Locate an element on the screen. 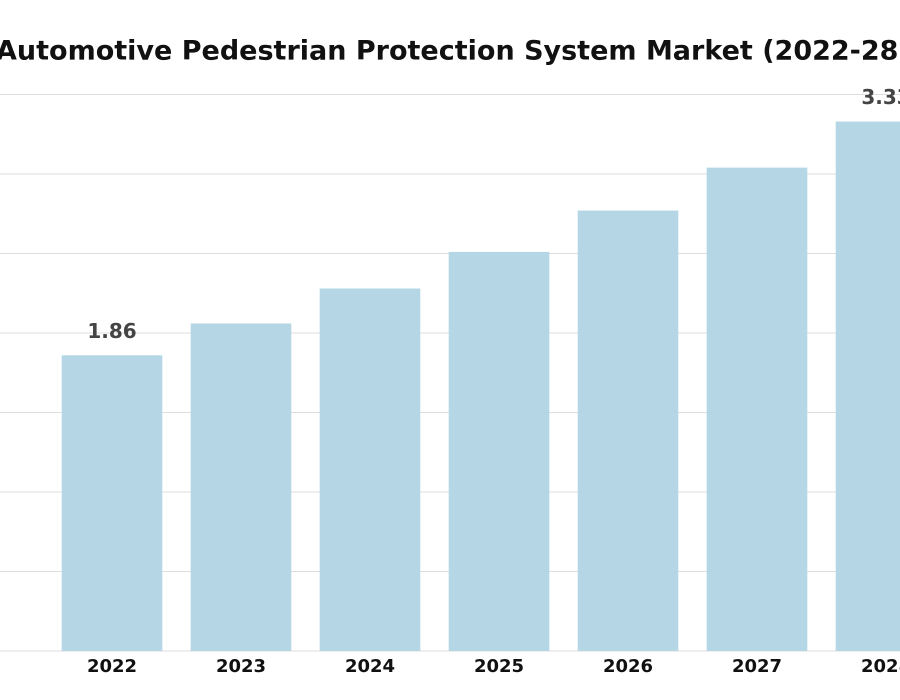 The width and height of the screenshot is (900, 700). x-tick-label: 2023 is located at coordinates (241, 666).